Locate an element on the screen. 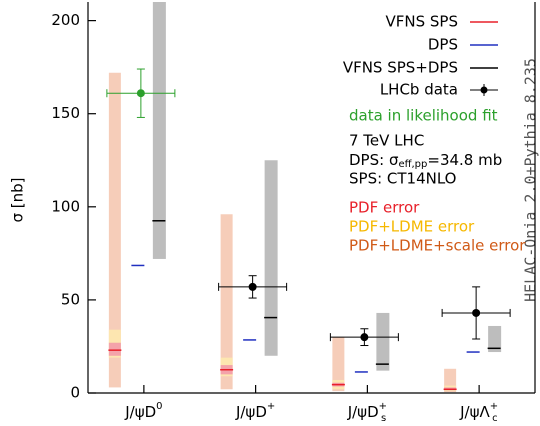  x-tick-label: J/ψD+ s is located at coordinates (367, 412).